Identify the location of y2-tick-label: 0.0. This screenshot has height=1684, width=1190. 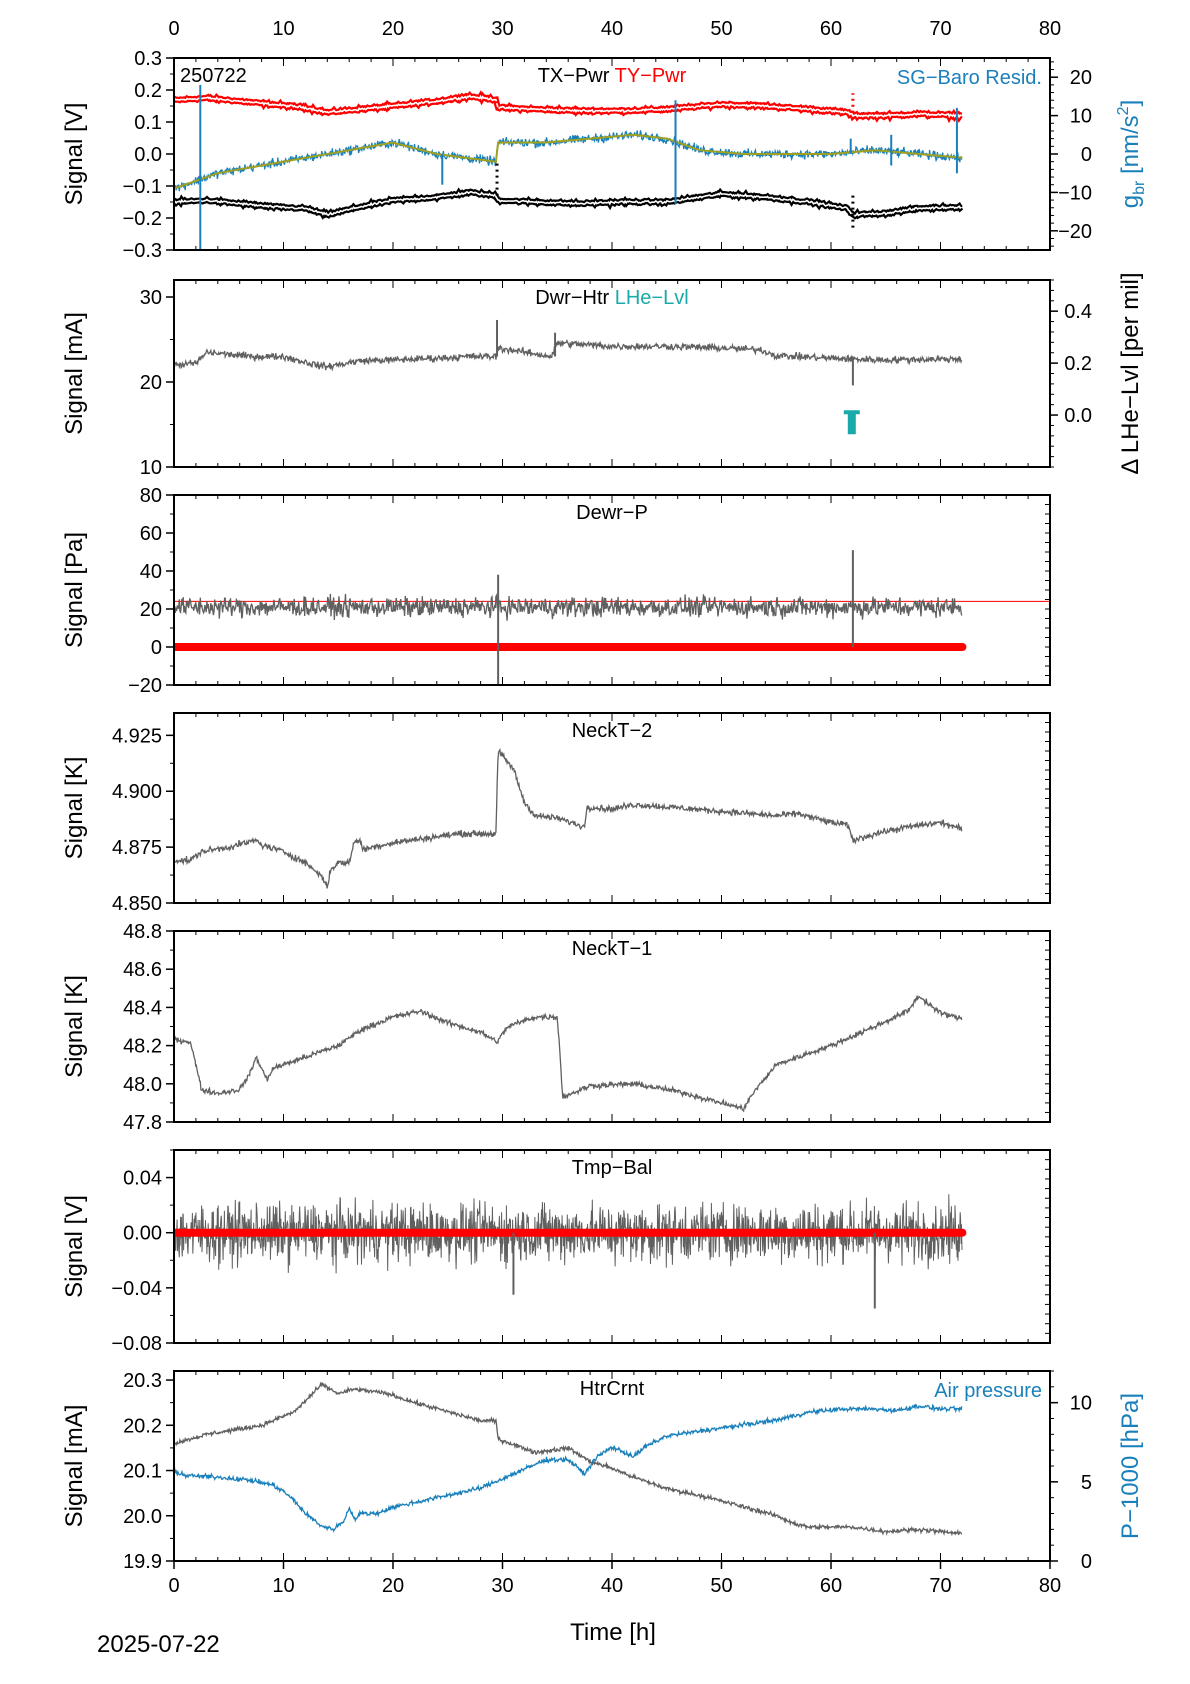
(1078, 416).